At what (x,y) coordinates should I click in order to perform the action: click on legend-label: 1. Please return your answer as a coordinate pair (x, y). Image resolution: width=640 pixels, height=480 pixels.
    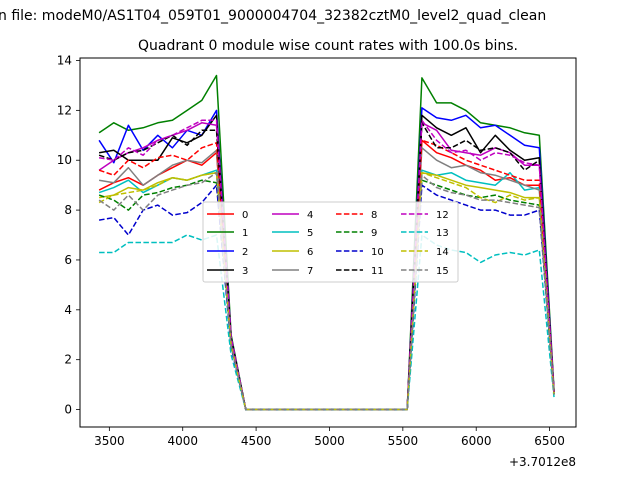
    Looking at the image, I should click on (245, 233).